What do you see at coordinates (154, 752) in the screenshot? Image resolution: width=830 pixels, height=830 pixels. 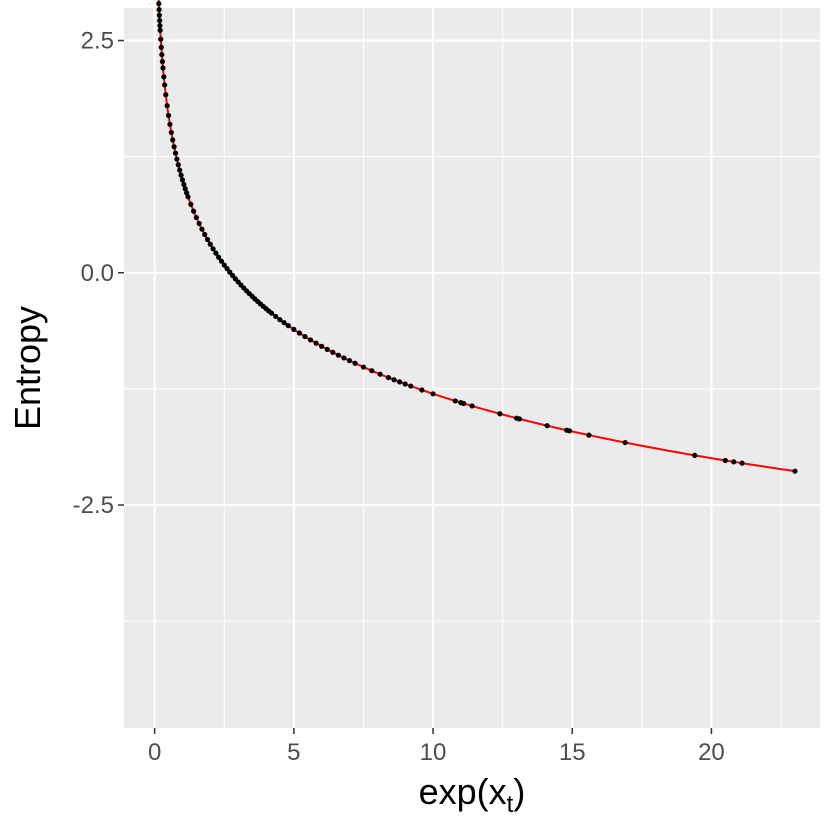 I see `x-tick-label: 0` at bounding box center [154, 752].